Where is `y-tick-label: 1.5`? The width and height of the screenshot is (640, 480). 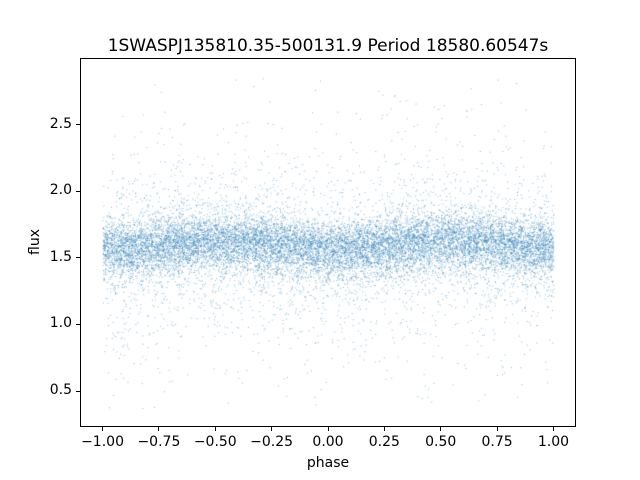
y-tick-label: 1.5 is located at coordinates (60, 256).